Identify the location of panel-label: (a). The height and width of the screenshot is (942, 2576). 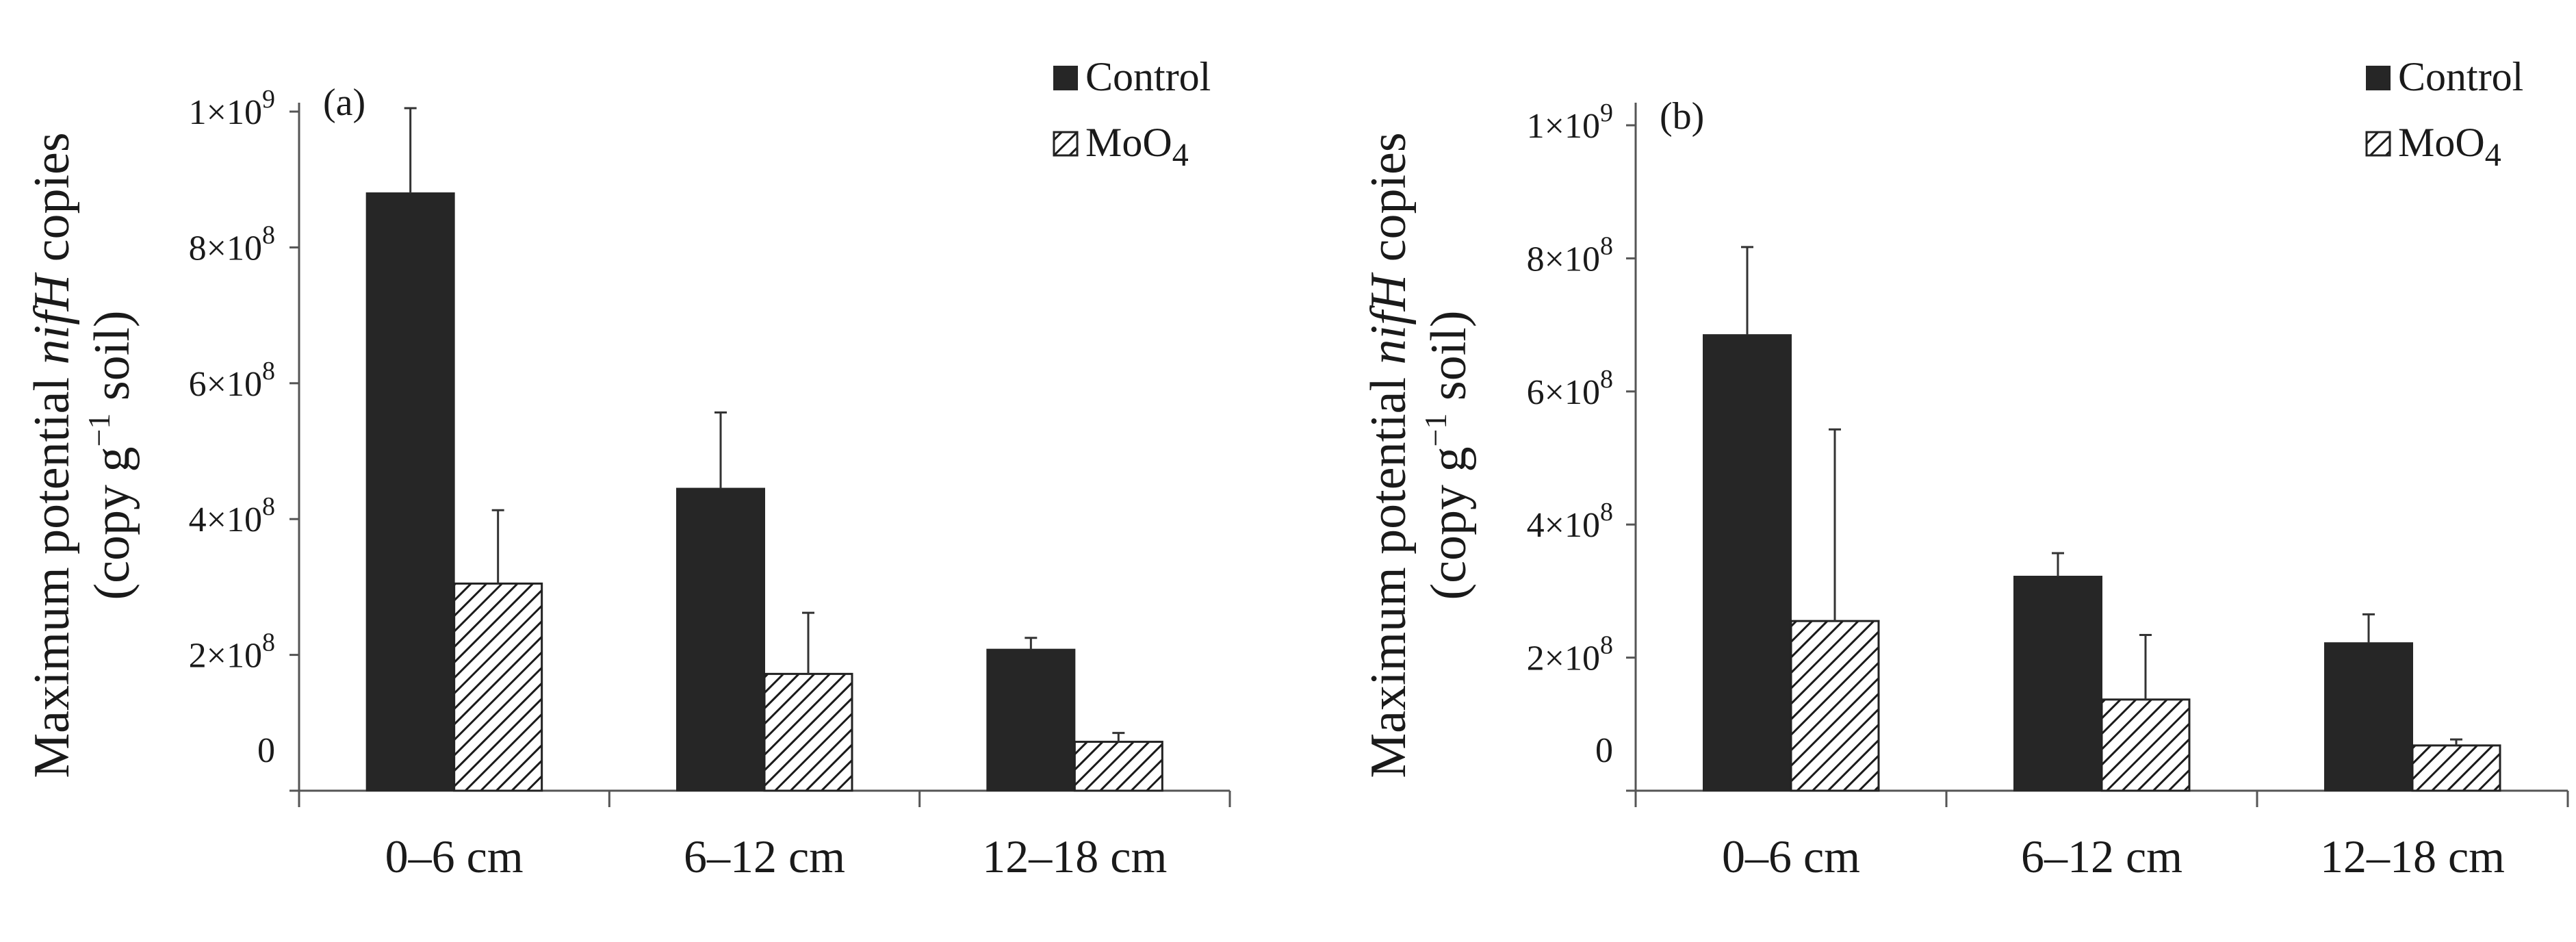
(344, 102).